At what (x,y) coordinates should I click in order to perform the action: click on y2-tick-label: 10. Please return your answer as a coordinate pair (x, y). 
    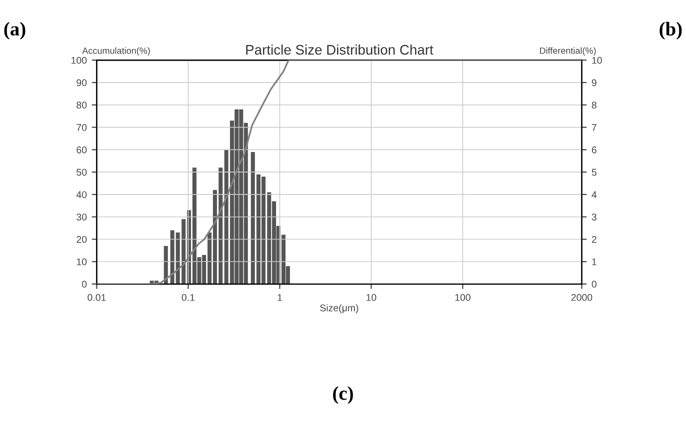
    Looking at the image, I should click on (597, 60).